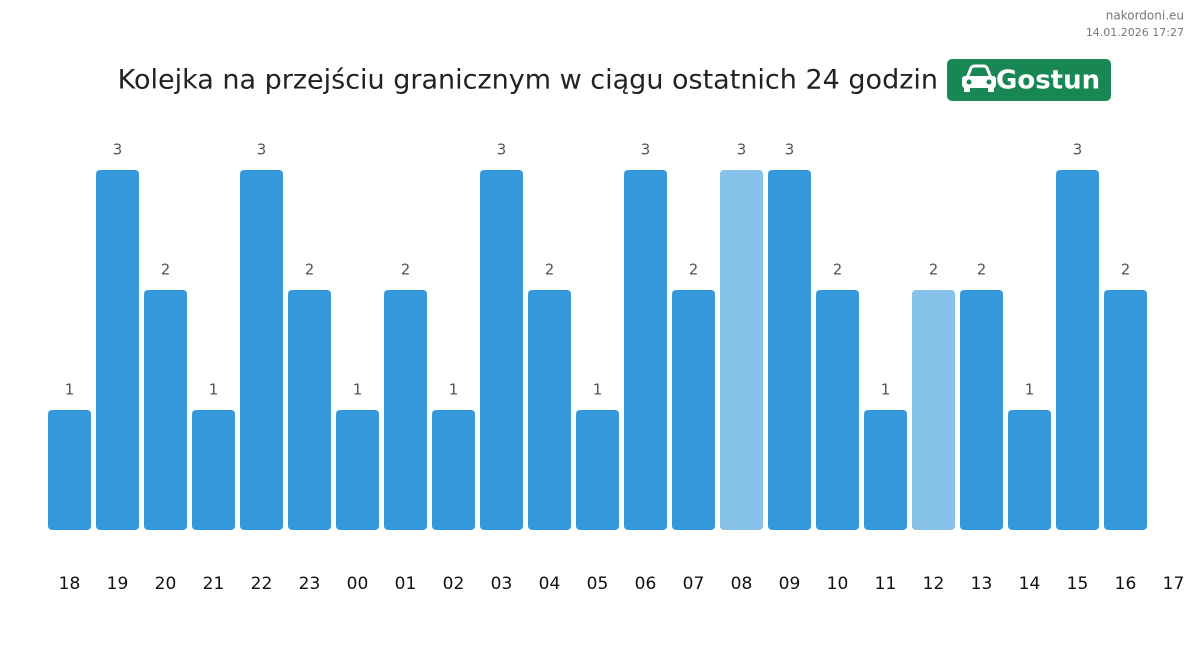 Image resolution: width=1200 pixels, height=651 pixels. Describe the element at coordinates (502, 584) in the screenshot. I see `x-tick-label: 03` at that location.